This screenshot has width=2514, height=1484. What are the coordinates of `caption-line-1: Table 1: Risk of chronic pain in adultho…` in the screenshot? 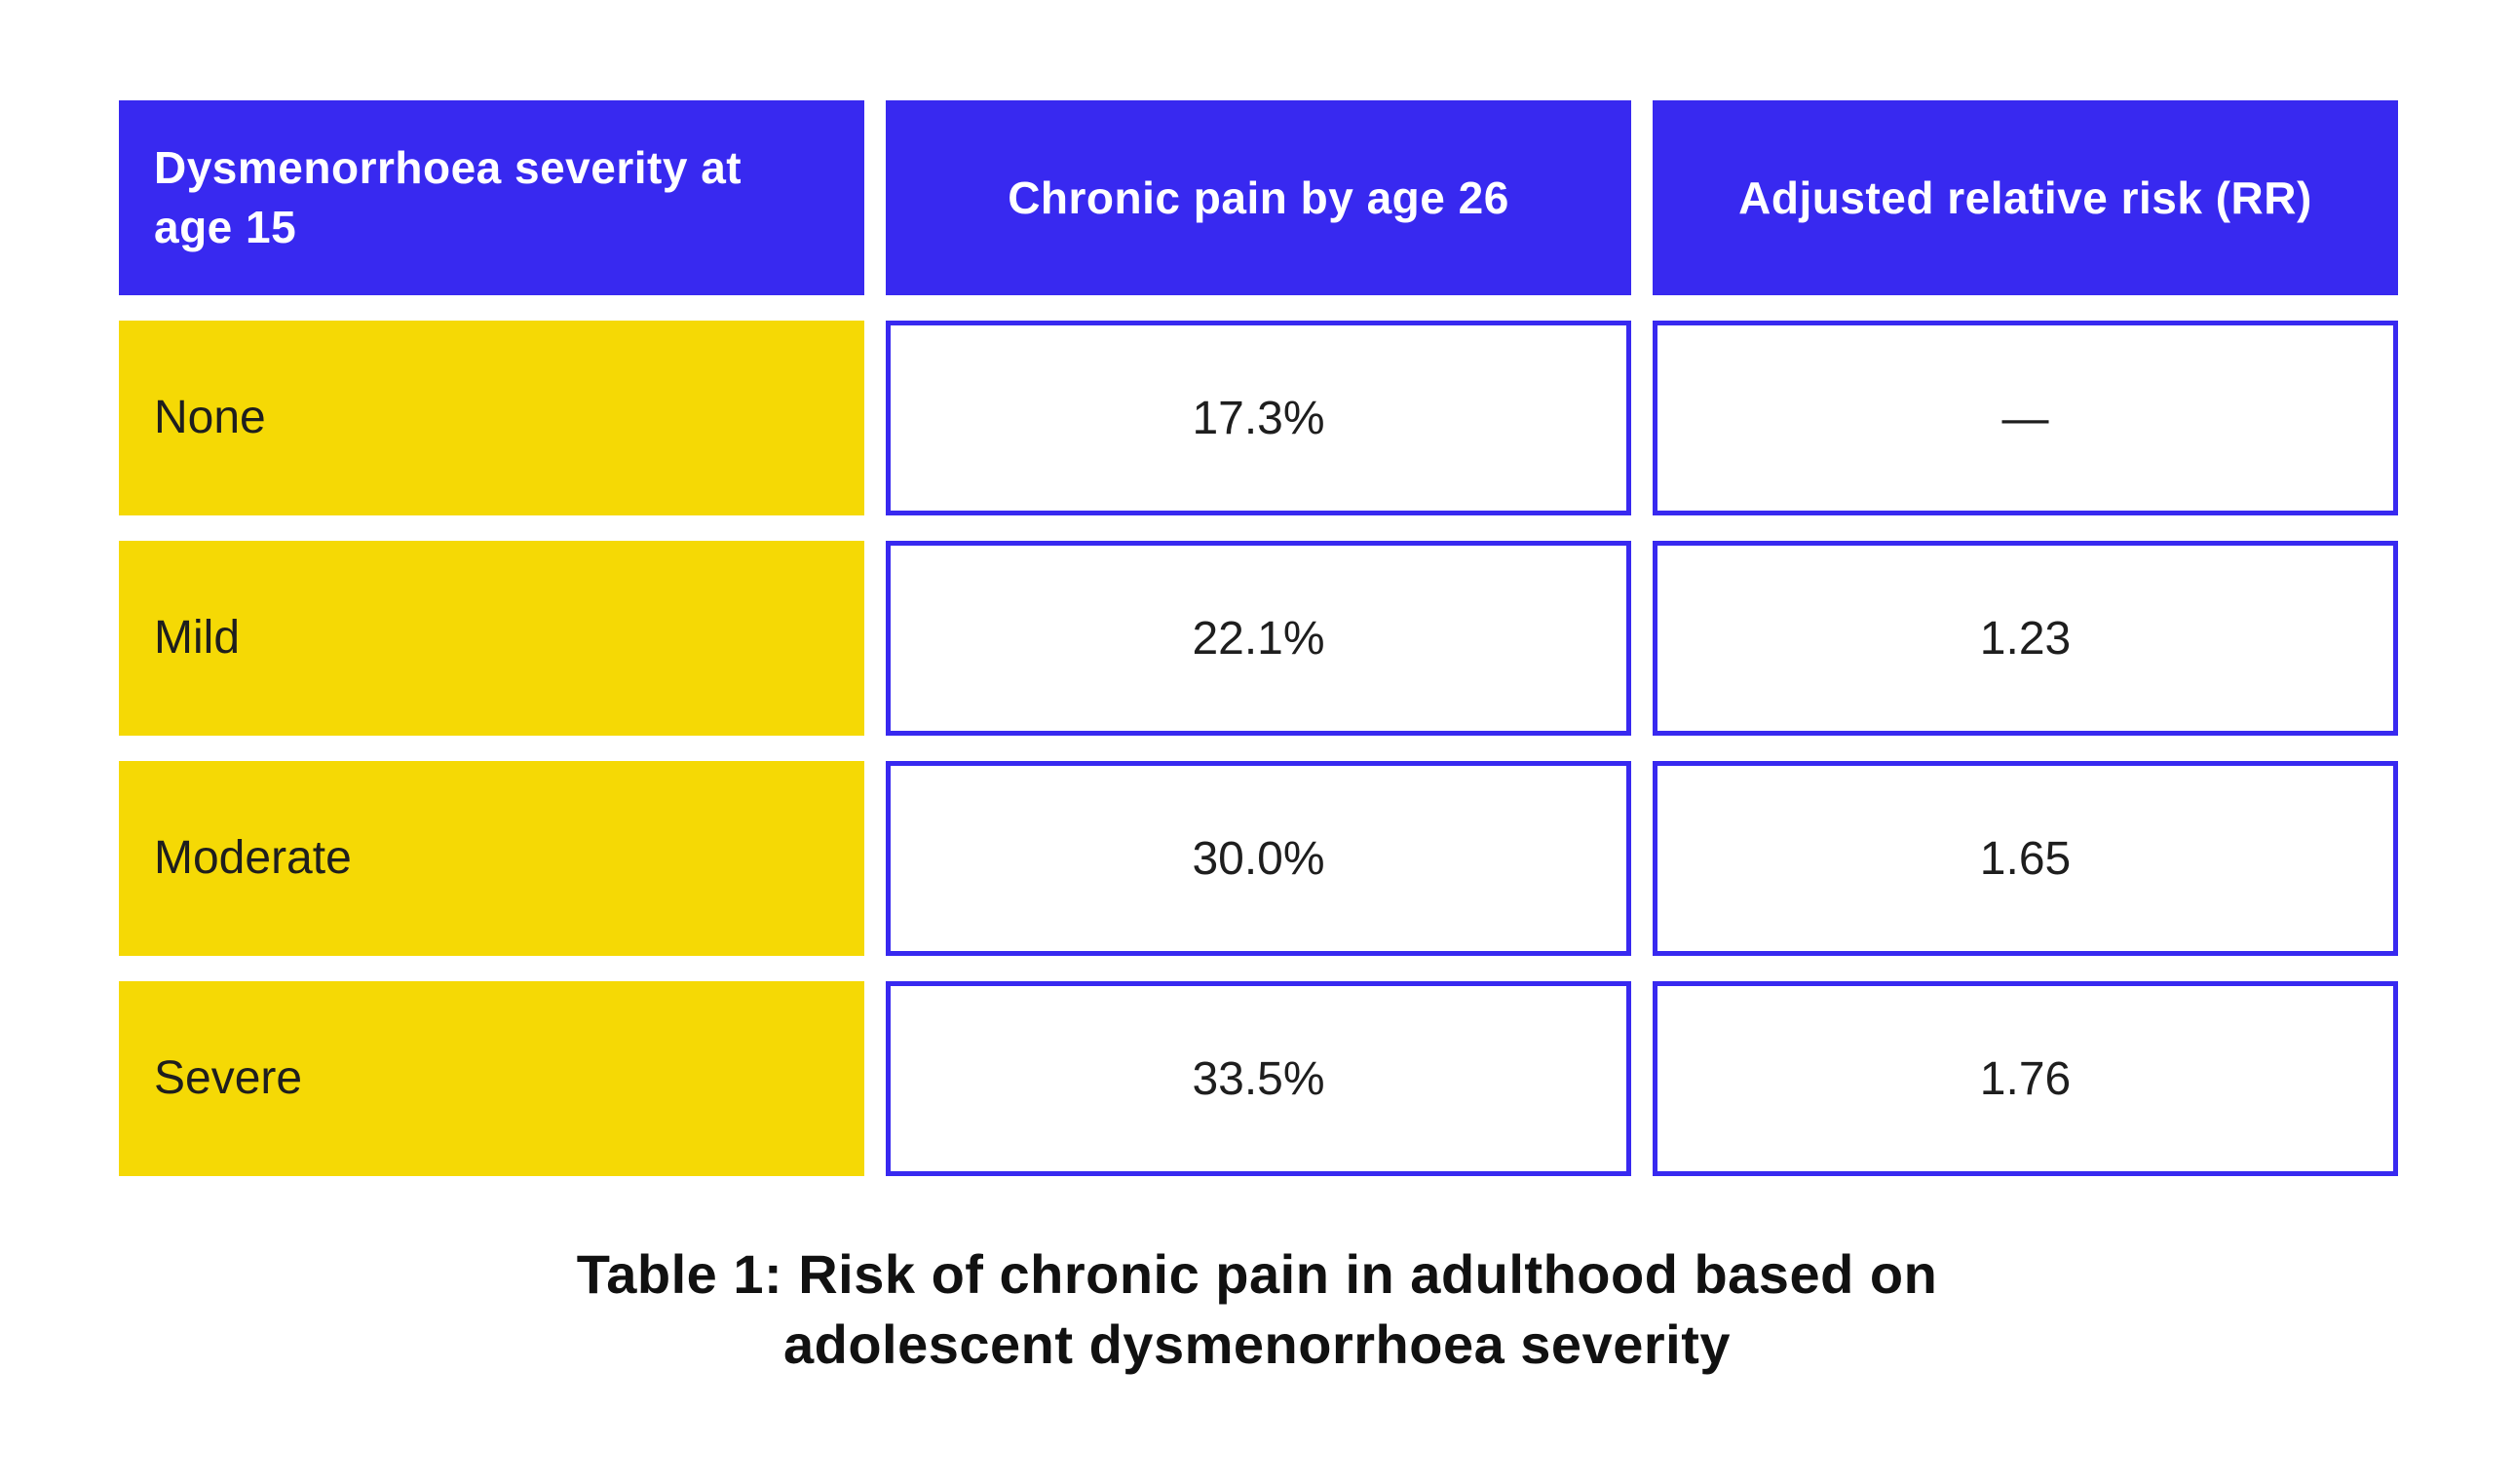 It's located at (1257, 1274).